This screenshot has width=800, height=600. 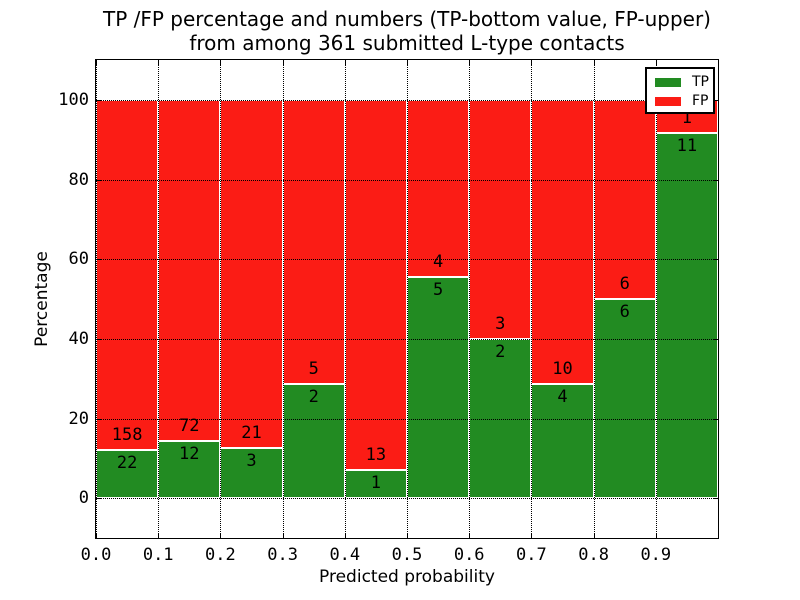 I want to click on x-tick-label: 0.1, so click(x=158, y=555).